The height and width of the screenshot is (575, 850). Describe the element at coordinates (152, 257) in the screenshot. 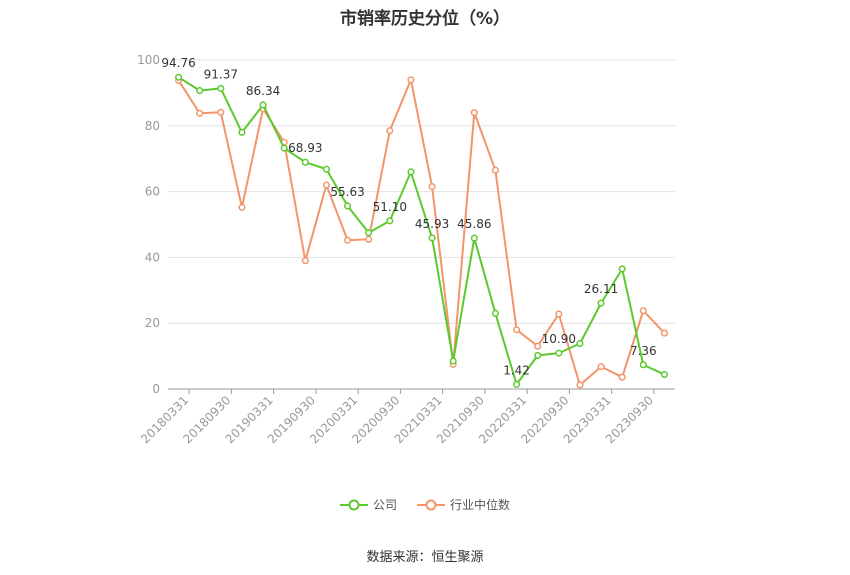

I see `y-tick-label: 40` at that location.